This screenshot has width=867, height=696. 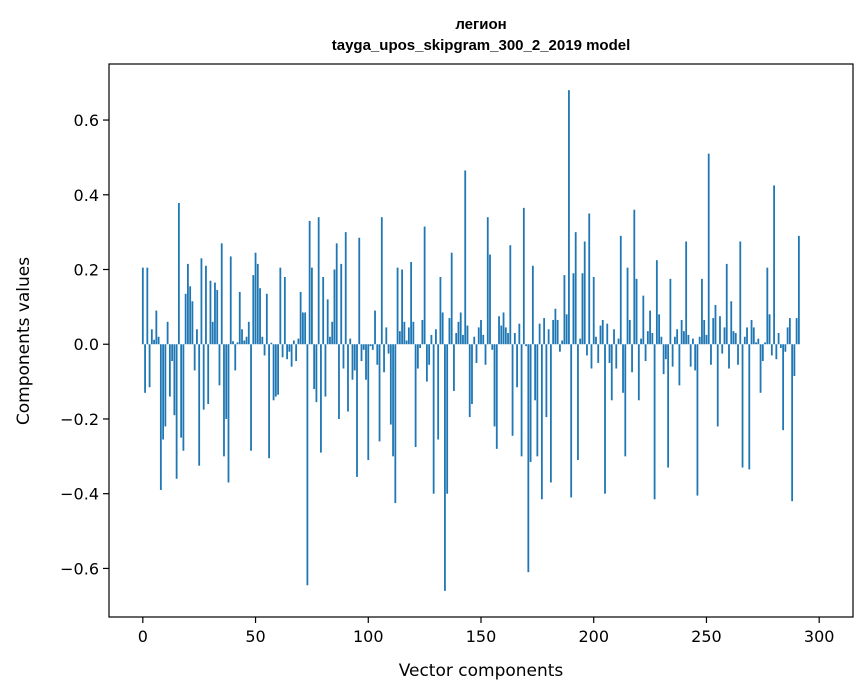 I want to click on x-tick-label: 50, so click(x=255, y=636).